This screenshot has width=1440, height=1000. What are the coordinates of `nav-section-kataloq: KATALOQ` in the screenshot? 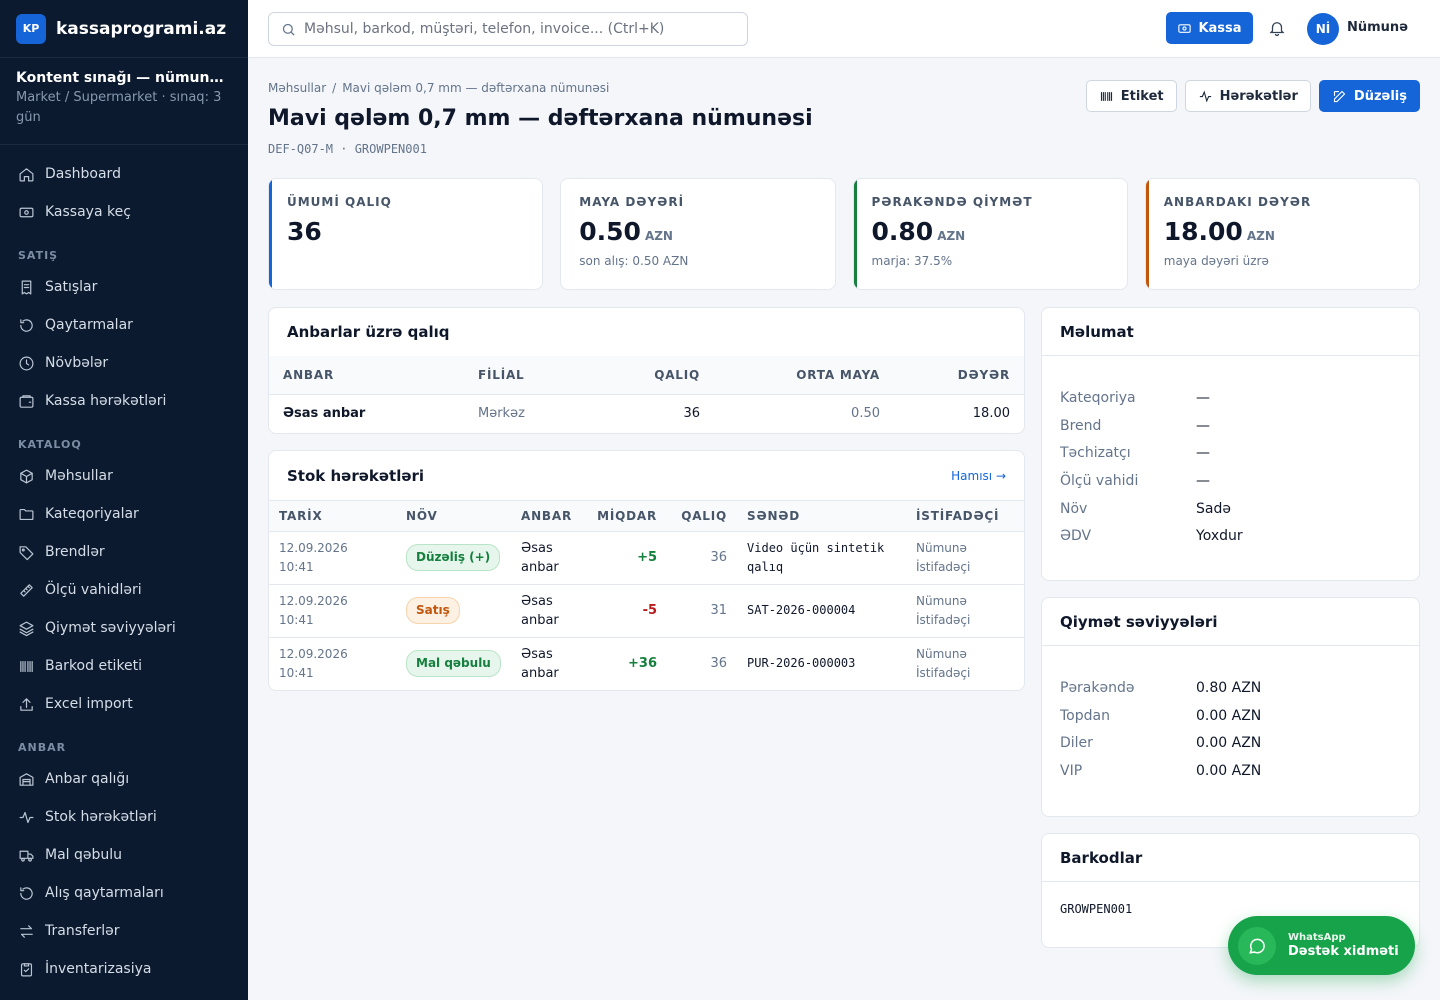 It's located at (50, 444).